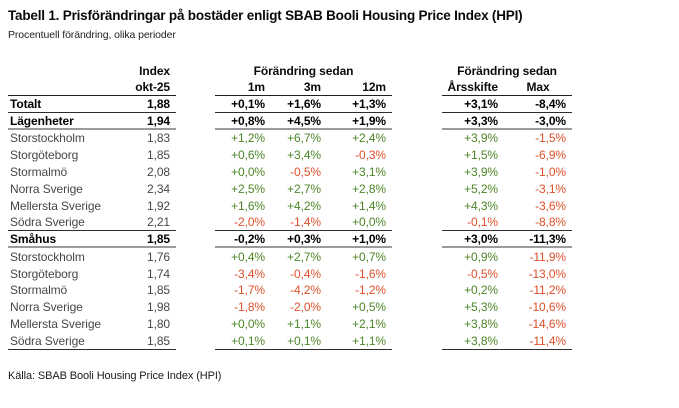  Describe the element at coordinates (550, 138) in the screenshot. I see `cell-max: -1,5%` at that location.